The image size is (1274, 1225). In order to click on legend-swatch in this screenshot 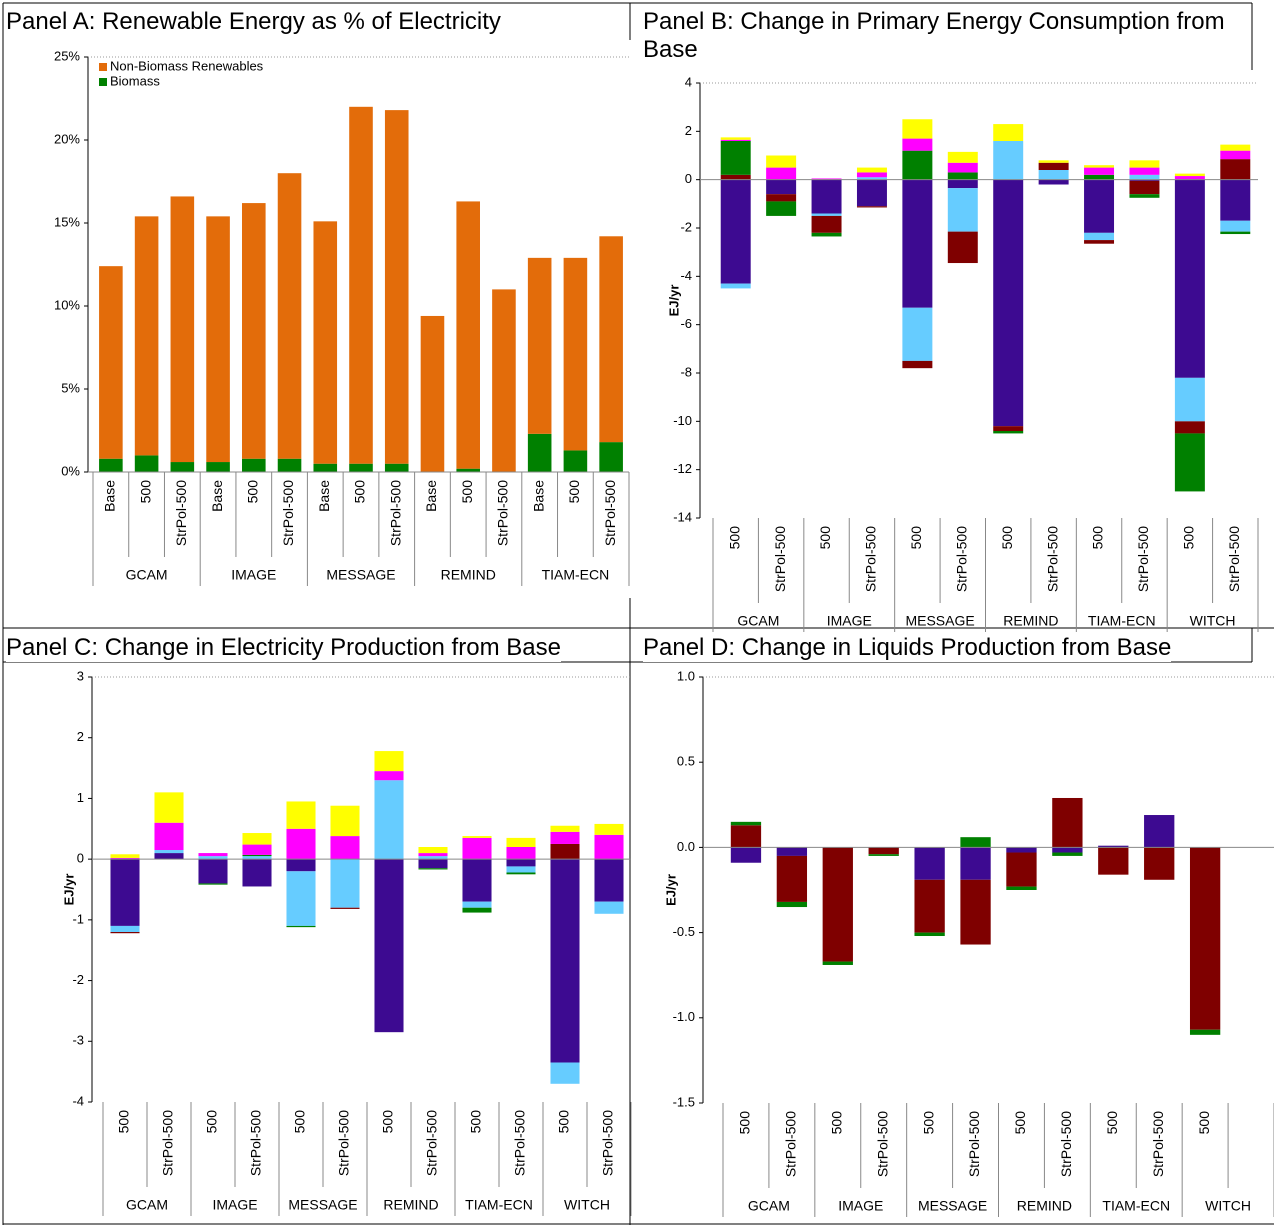, I will do `click(103, 67)`.